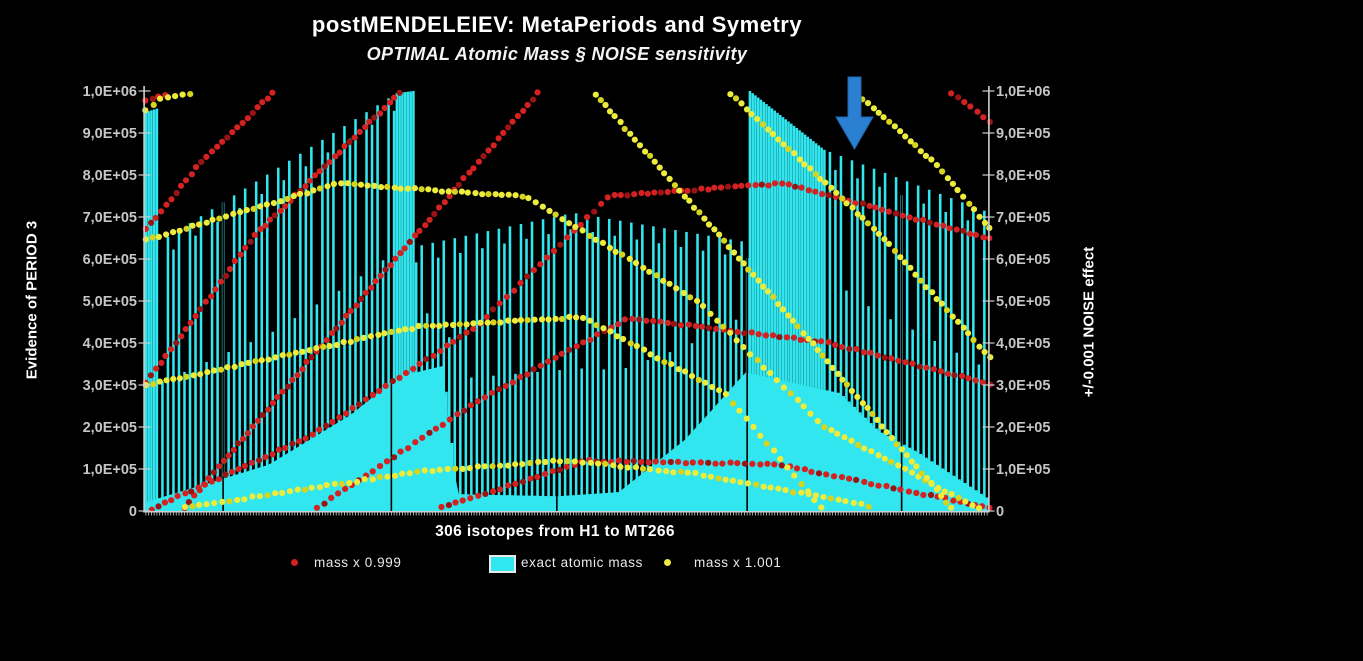 The height and width of the screenshot is (661, 1363). Describe the element at coordinates (110, 92) in the screenshot. I see `ytick-left: 1,0E+06` at that location.